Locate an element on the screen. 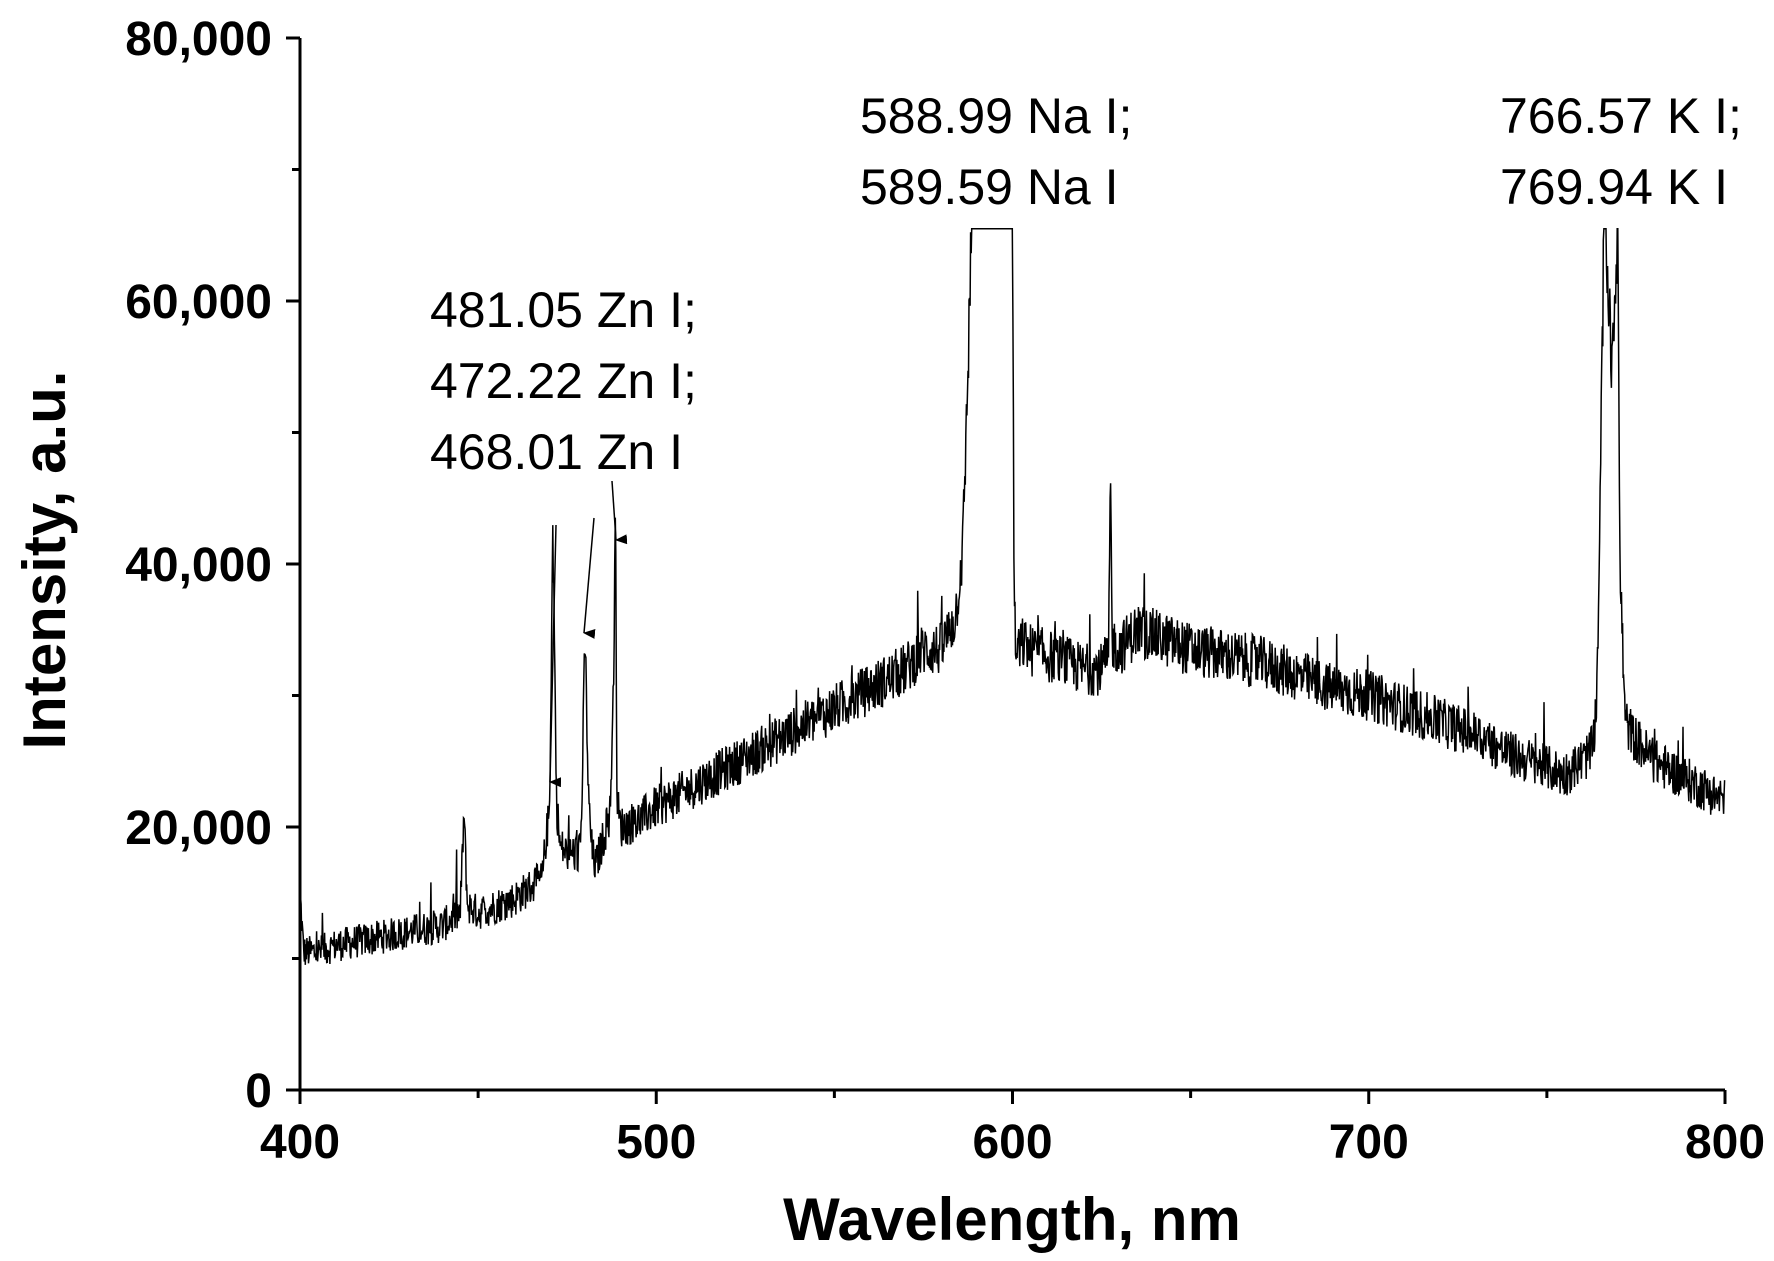 The height and width of the screenshot is (1261, 1774). y-ticks: 0 20,000 40,000 60,000 80,000 is located at coordinates (212, 565).